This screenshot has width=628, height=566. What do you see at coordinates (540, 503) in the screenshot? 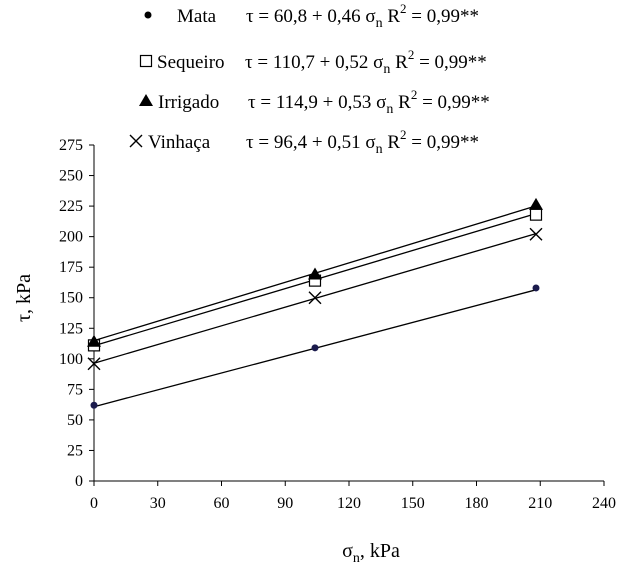
I see `x-tick-label: 210` at bounding box center [540, 503].